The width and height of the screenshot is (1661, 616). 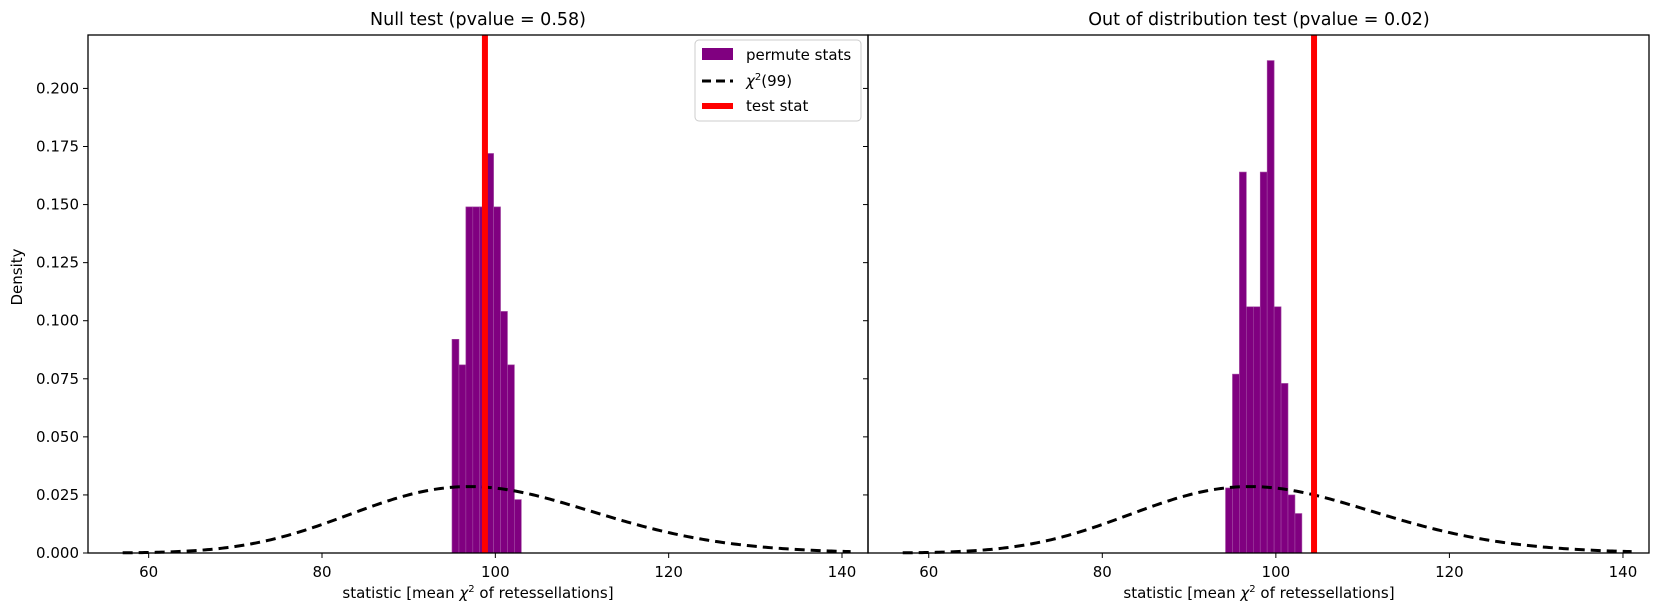 I want to click on chi2-curve-line, so click(x=1267, y=520).